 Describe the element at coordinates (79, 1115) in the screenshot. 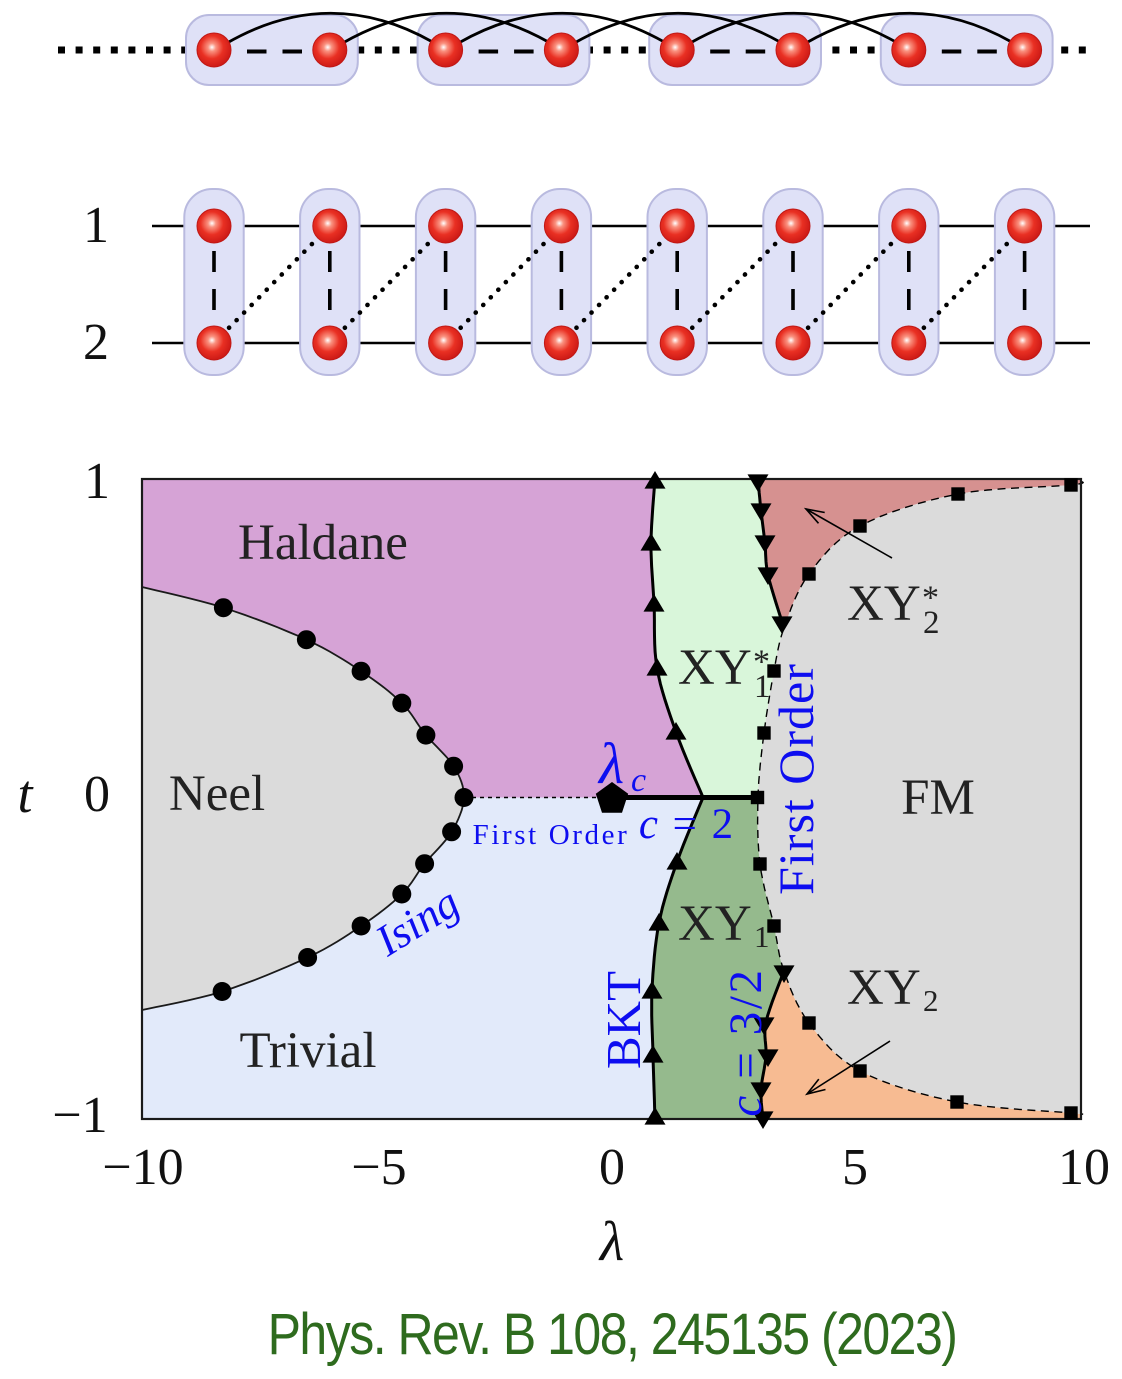

I see `svg-text: −1` at that location.